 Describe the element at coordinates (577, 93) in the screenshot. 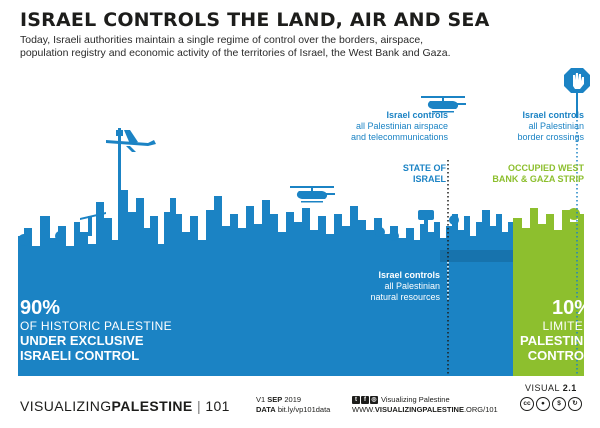

I see `stop-hand-sign-icon` at that location.